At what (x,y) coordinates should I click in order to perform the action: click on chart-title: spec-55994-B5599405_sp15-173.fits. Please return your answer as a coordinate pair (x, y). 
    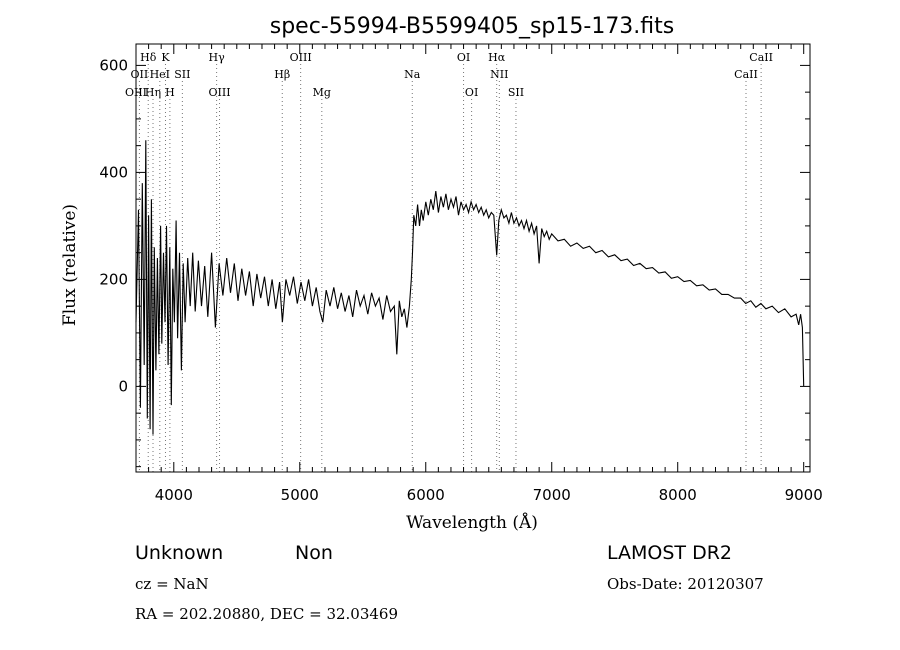
    Looking at the image, I should click on (472, 26).